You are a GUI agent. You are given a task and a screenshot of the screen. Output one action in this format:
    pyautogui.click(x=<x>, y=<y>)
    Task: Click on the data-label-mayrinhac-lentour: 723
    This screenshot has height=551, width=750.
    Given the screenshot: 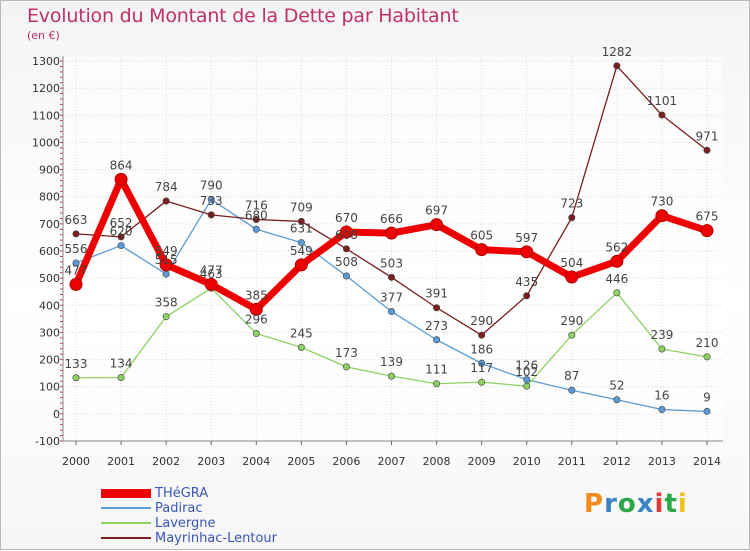 What is the action you would take?
    pyautogui.click(x=571, y=204)
    